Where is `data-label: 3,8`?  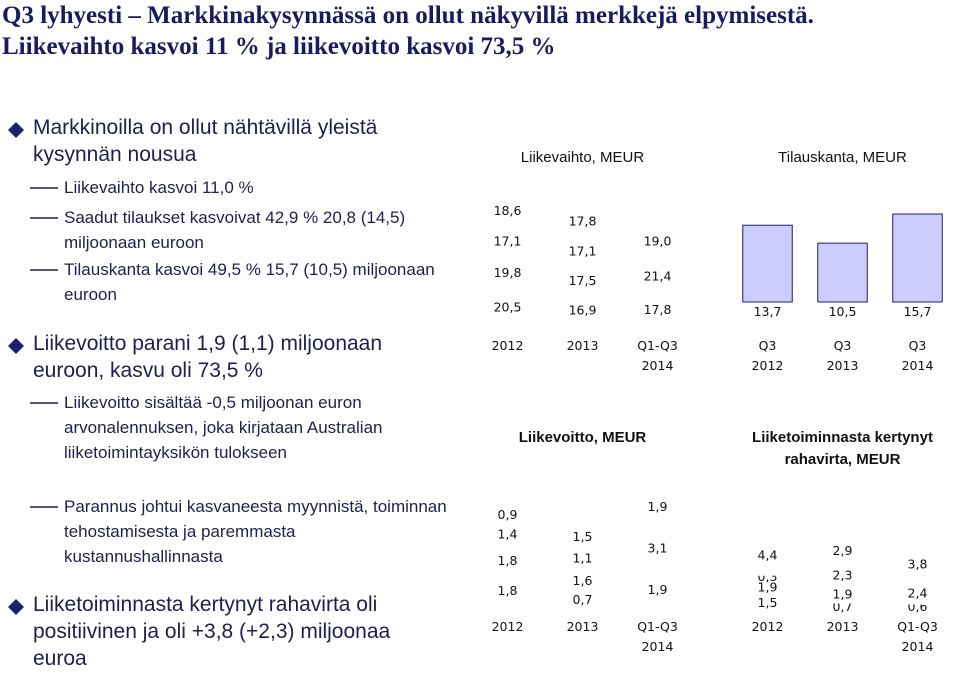 data-label: 3,8 is located at coordinates (918, 564).